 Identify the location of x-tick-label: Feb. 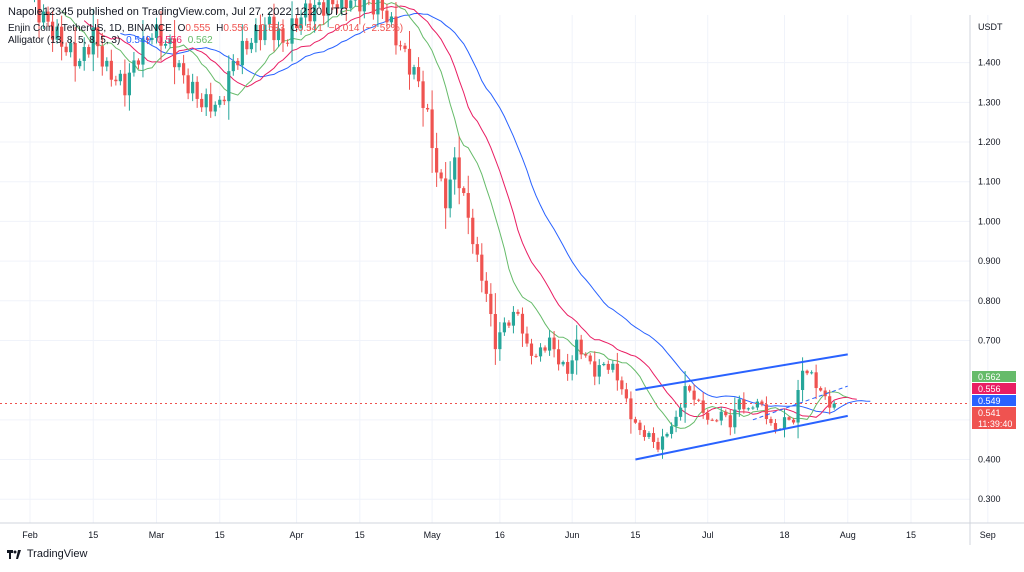
(30, 535).